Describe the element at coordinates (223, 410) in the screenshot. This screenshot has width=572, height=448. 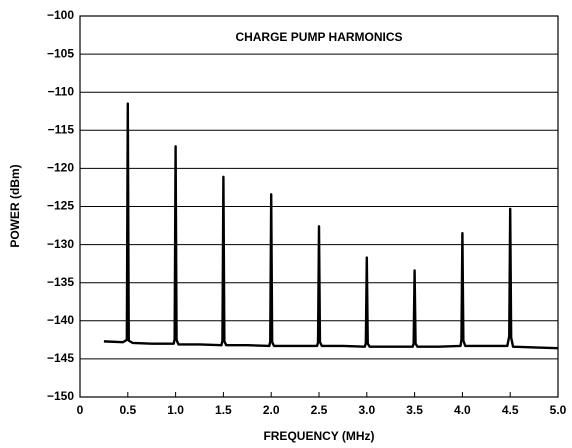
I see `x-tick-label: 1.5` at that location.